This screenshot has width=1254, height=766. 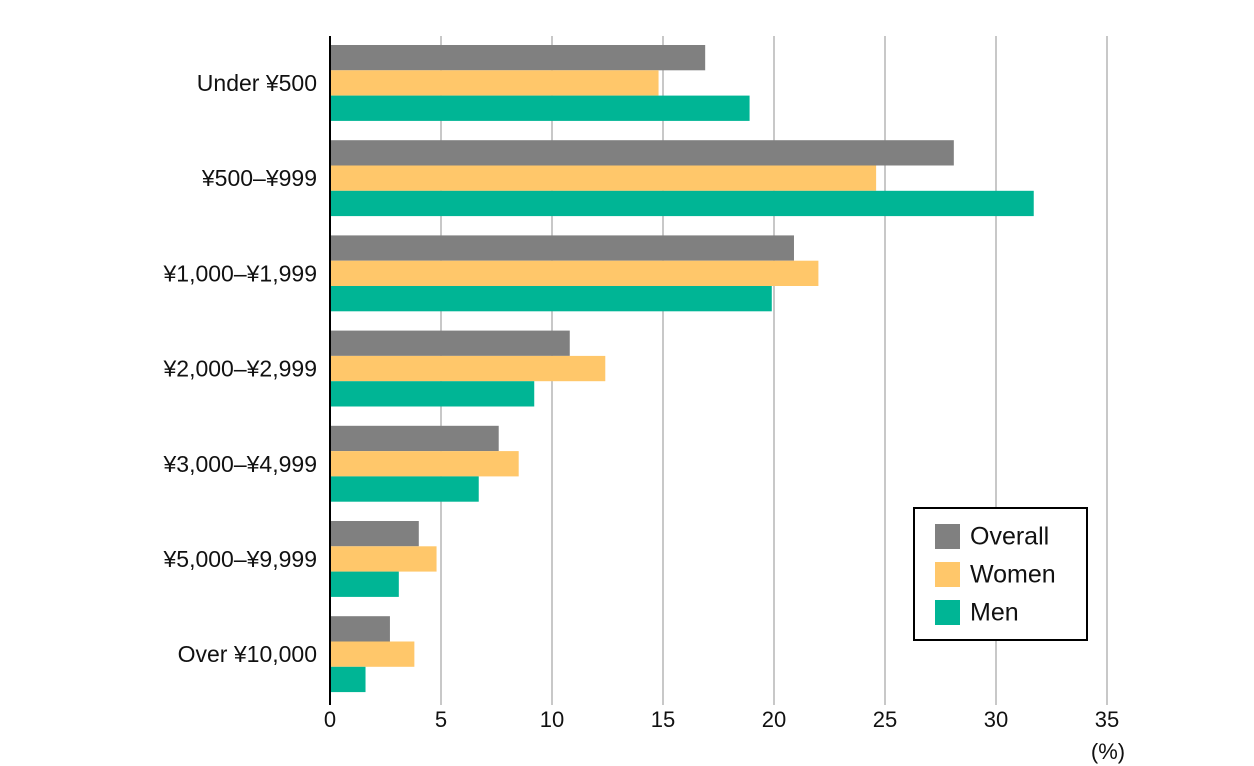 I want to click on legend: Overall Women Men, so click(x=1000, y=574).